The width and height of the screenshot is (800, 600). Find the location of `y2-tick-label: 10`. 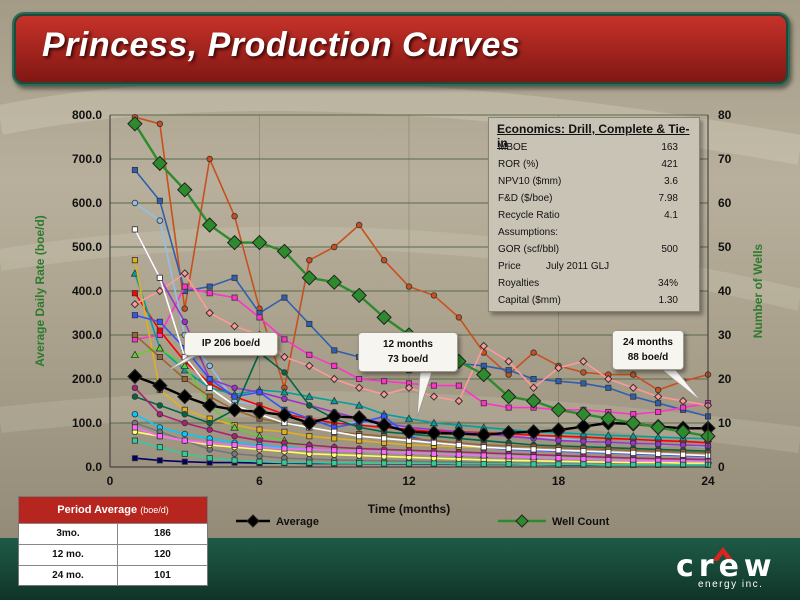

y2-tick-label: 10 is located at coordinates (725, 423).